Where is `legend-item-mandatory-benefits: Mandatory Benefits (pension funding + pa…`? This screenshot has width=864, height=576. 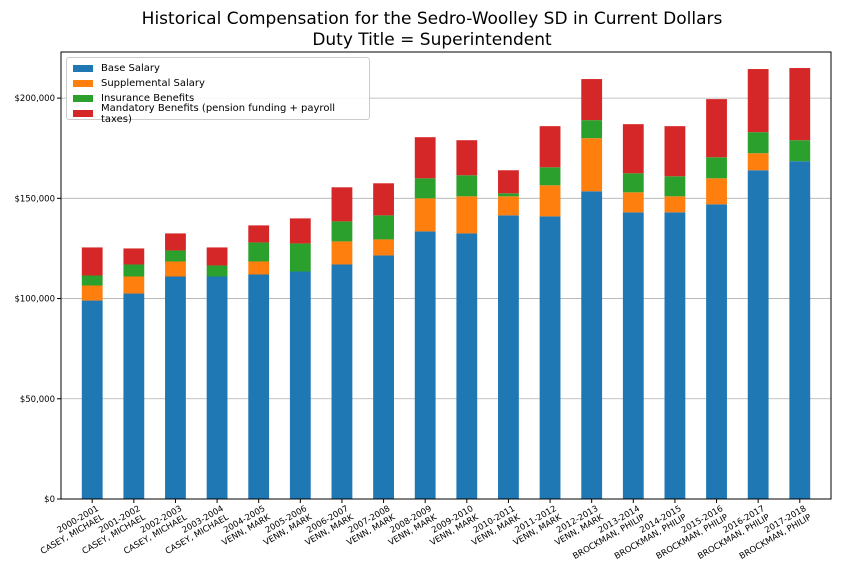
legend-item-mandatory-benefits: Mandatory Benefits (pension funding + pa… is located at coordinates (218, 114).